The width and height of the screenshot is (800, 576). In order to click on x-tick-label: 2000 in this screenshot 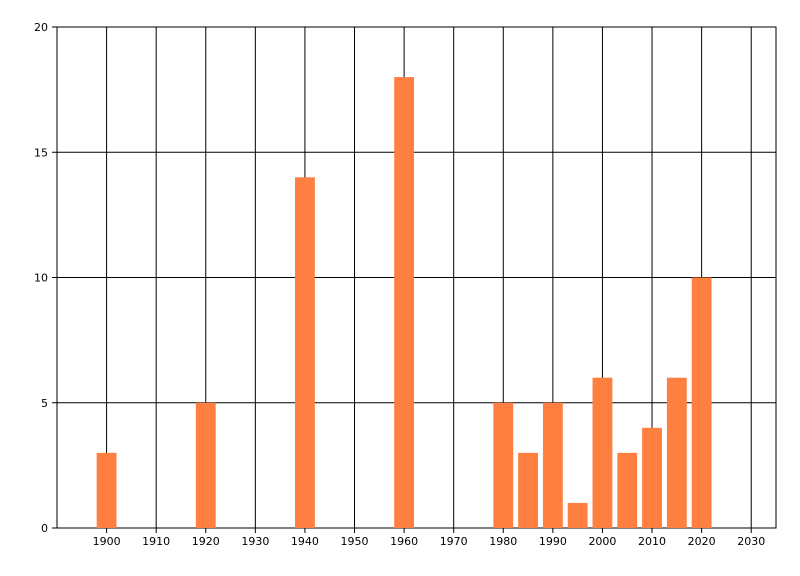, I will do `click(602, 541)`.